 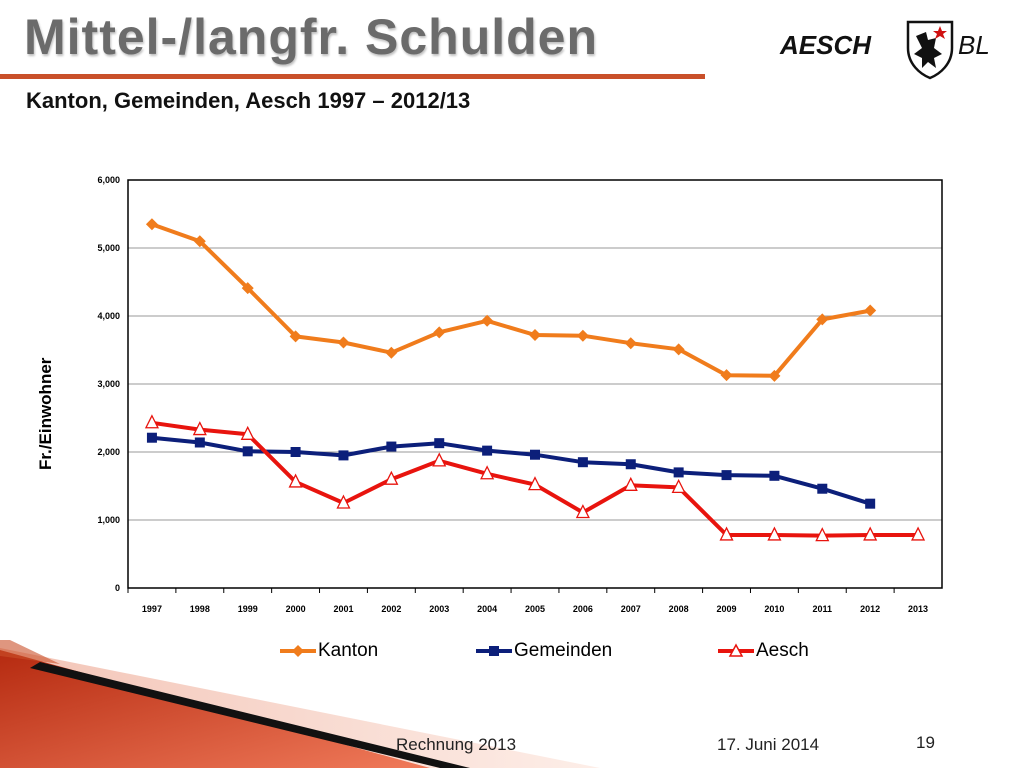 I want to click on aesch-logo: AESCH BL, so click(x=895, y=51).